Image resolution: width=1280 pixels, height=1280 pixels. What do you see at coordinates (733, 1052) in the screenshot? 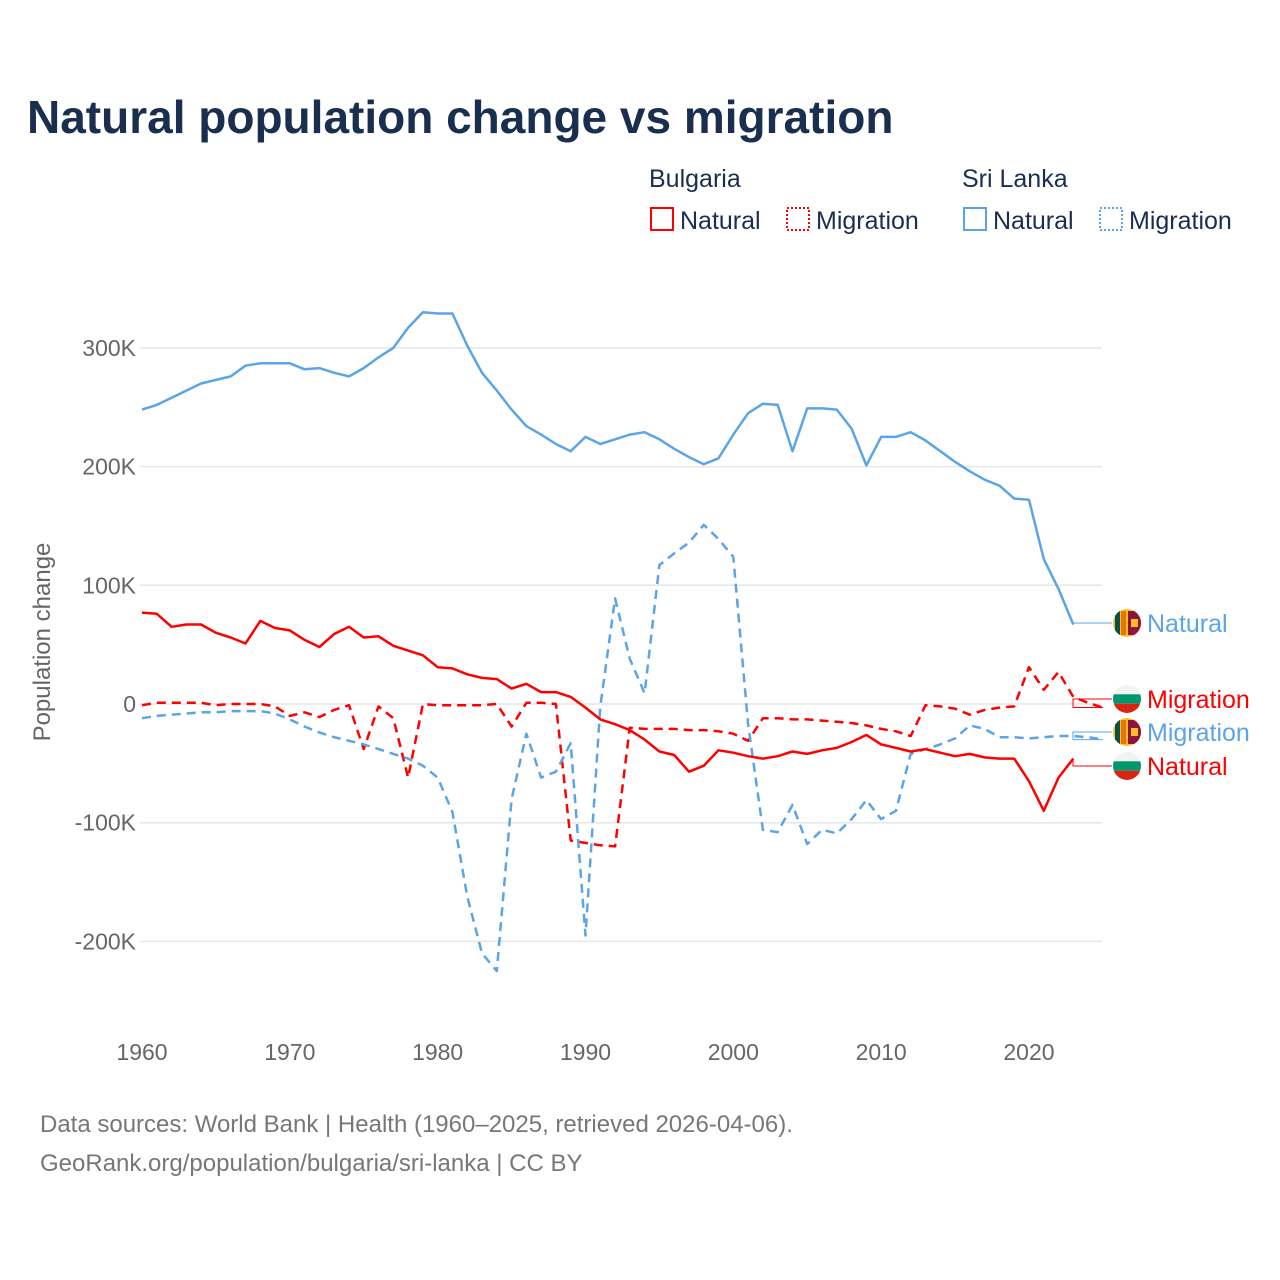
I see `x-tick-label: 2000` at bounding box center [733, 1052].